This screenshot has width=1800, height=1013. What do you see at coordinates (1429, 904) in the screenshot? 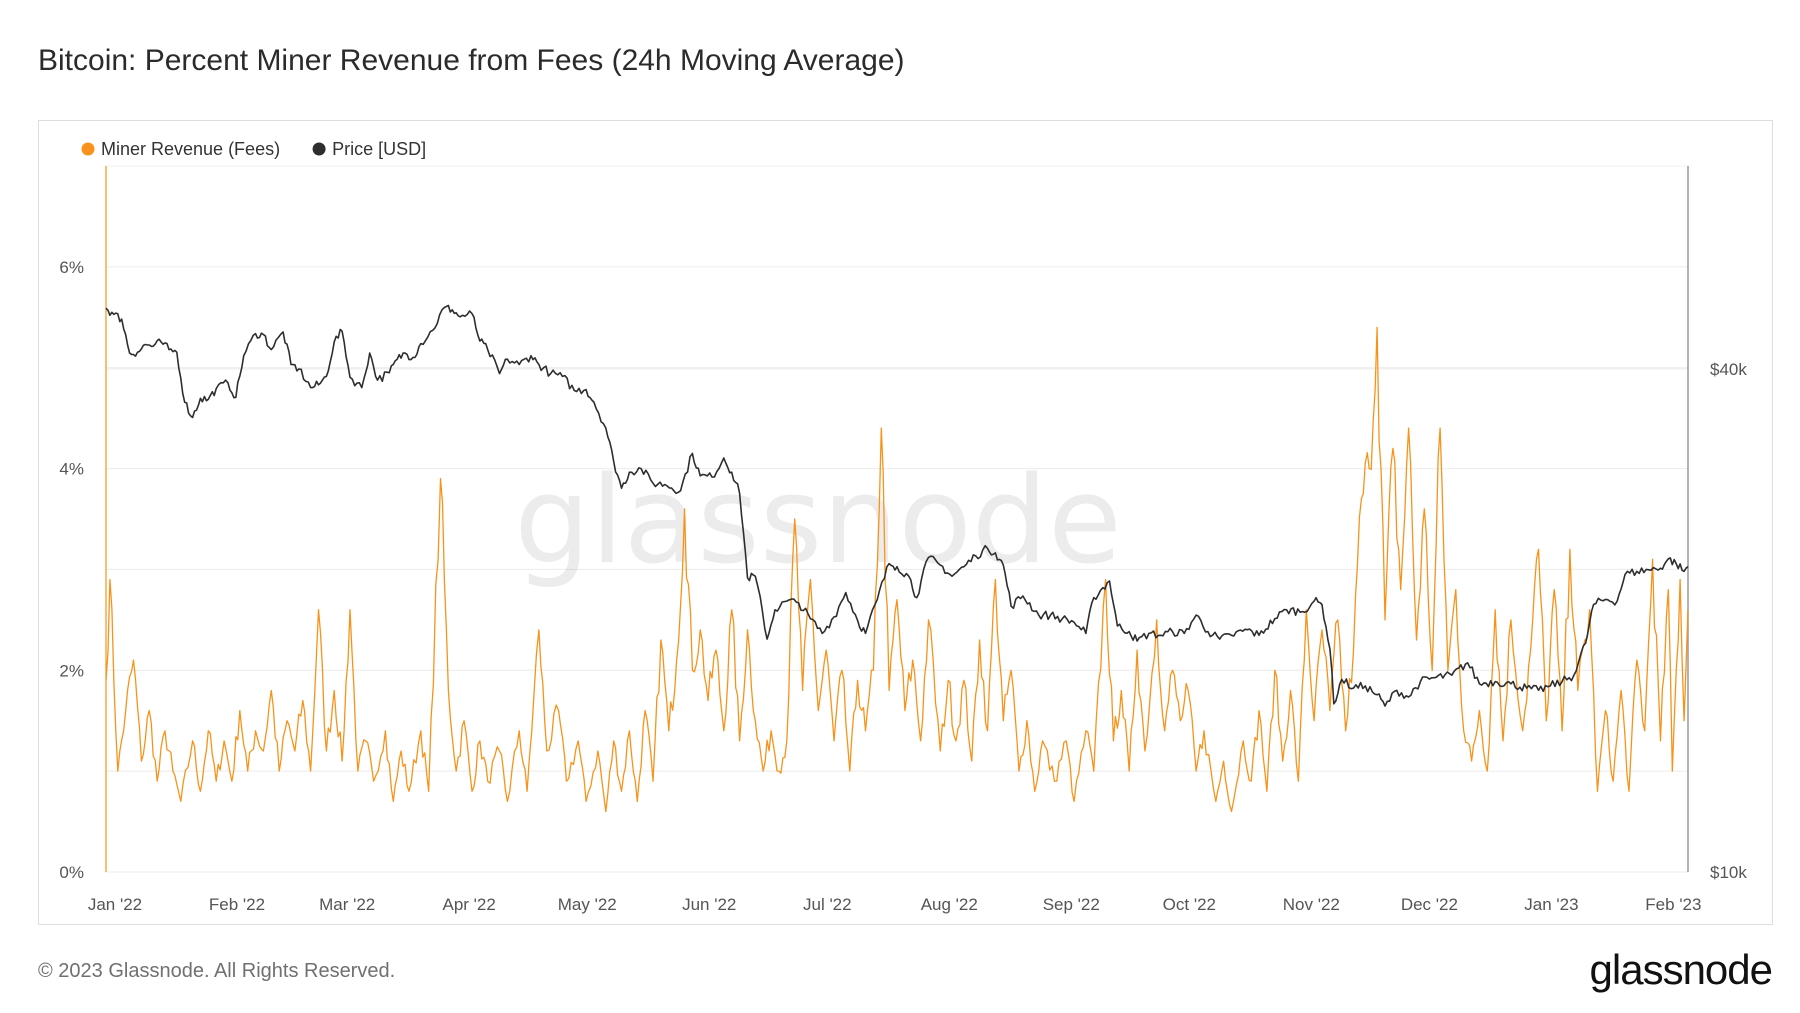
I see `x-tick-label: Dec '22` at bounding box center [1429, 904].